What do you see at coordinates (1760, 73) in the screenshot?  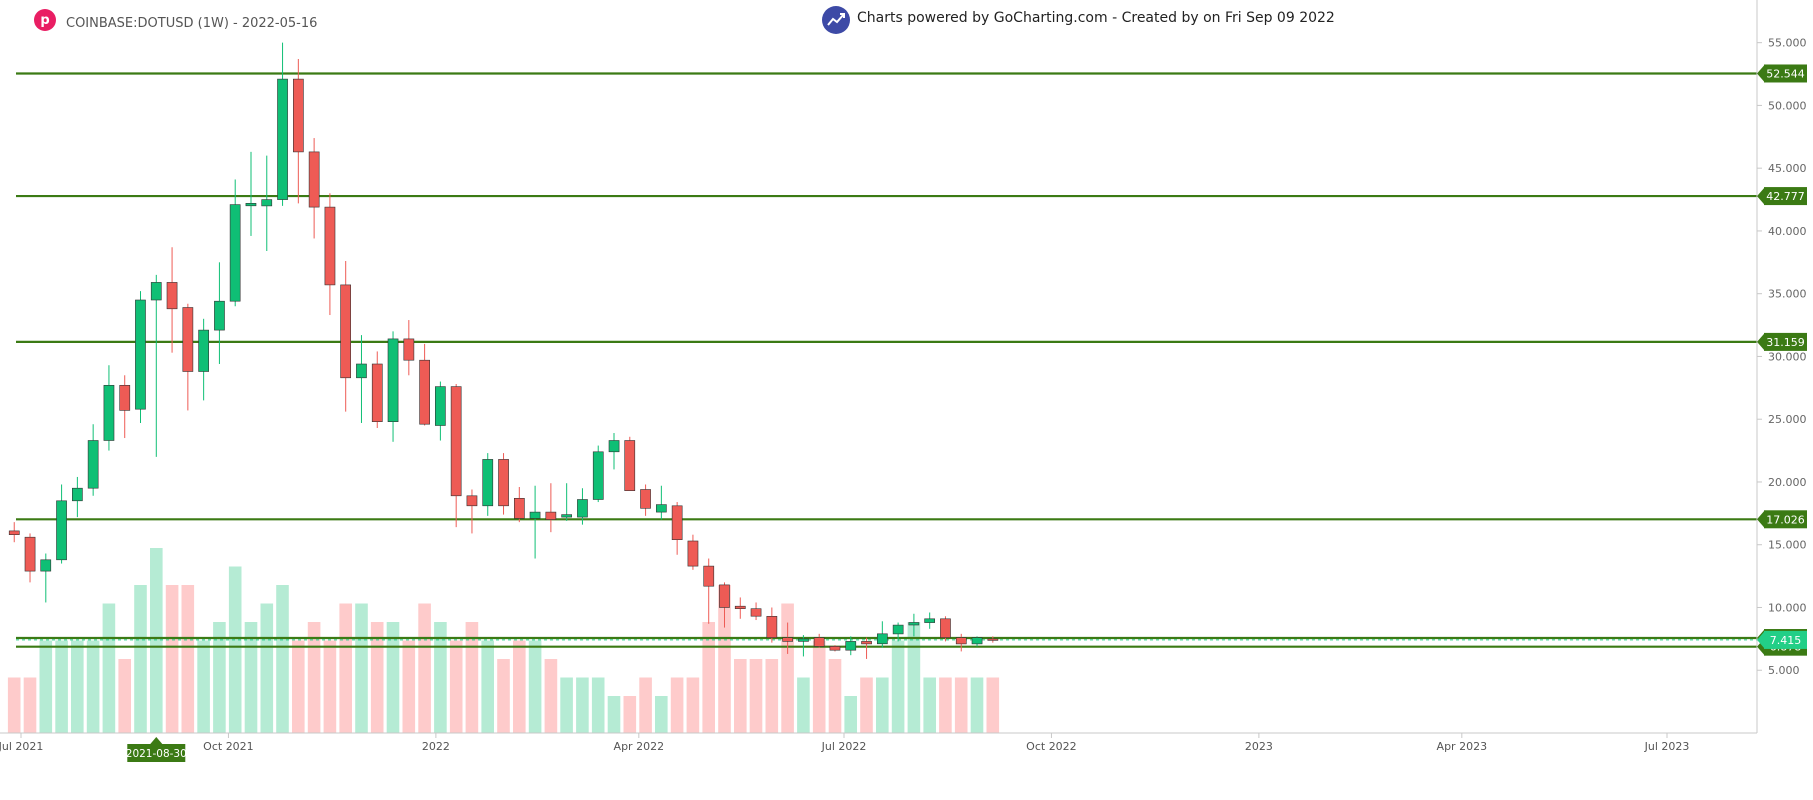 I see `price-label-pointer` at bounding box center [1760, 73].